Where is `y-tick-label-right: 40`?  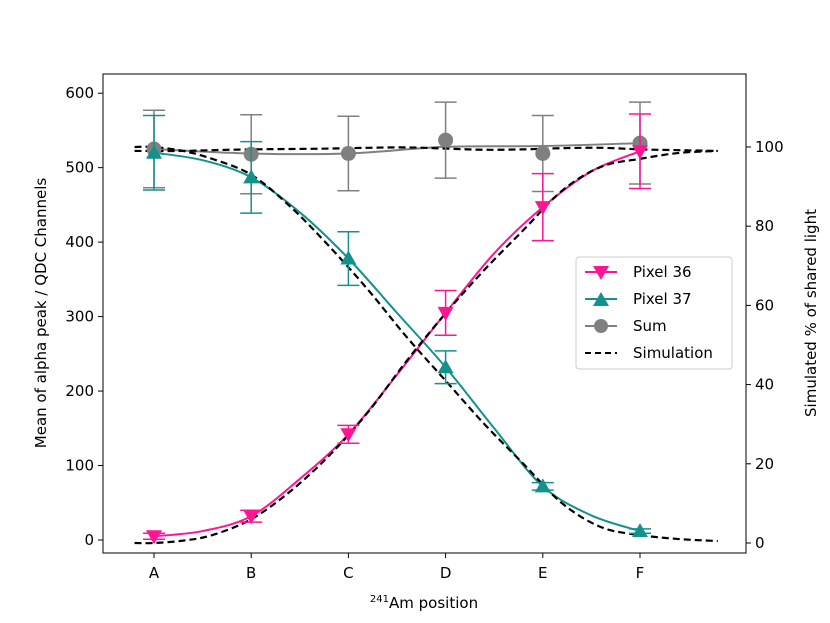 y-tick-label-right: 40 is located at coordinates (764, 385).